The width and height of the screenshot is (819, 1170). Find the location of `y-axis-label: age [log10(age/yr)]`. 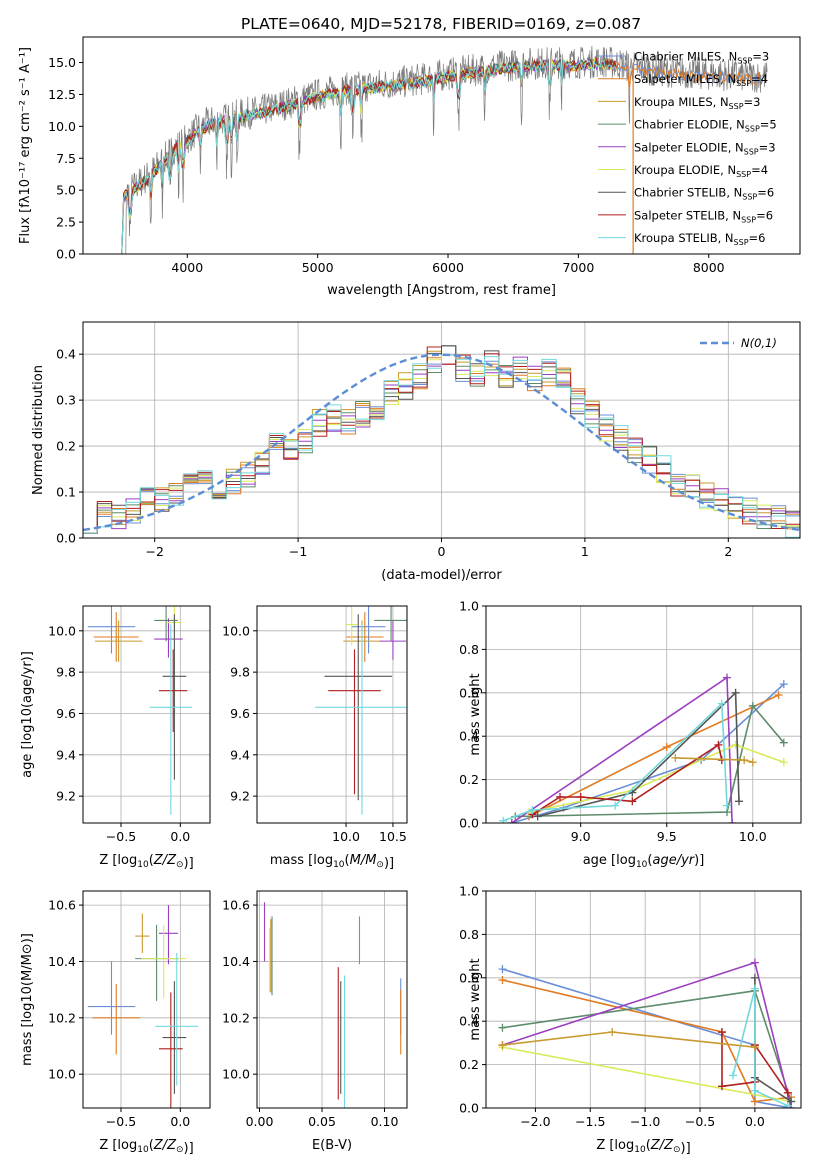

y-axis-label: age [log10(age/yr)] is located at coordinates (27, 714).